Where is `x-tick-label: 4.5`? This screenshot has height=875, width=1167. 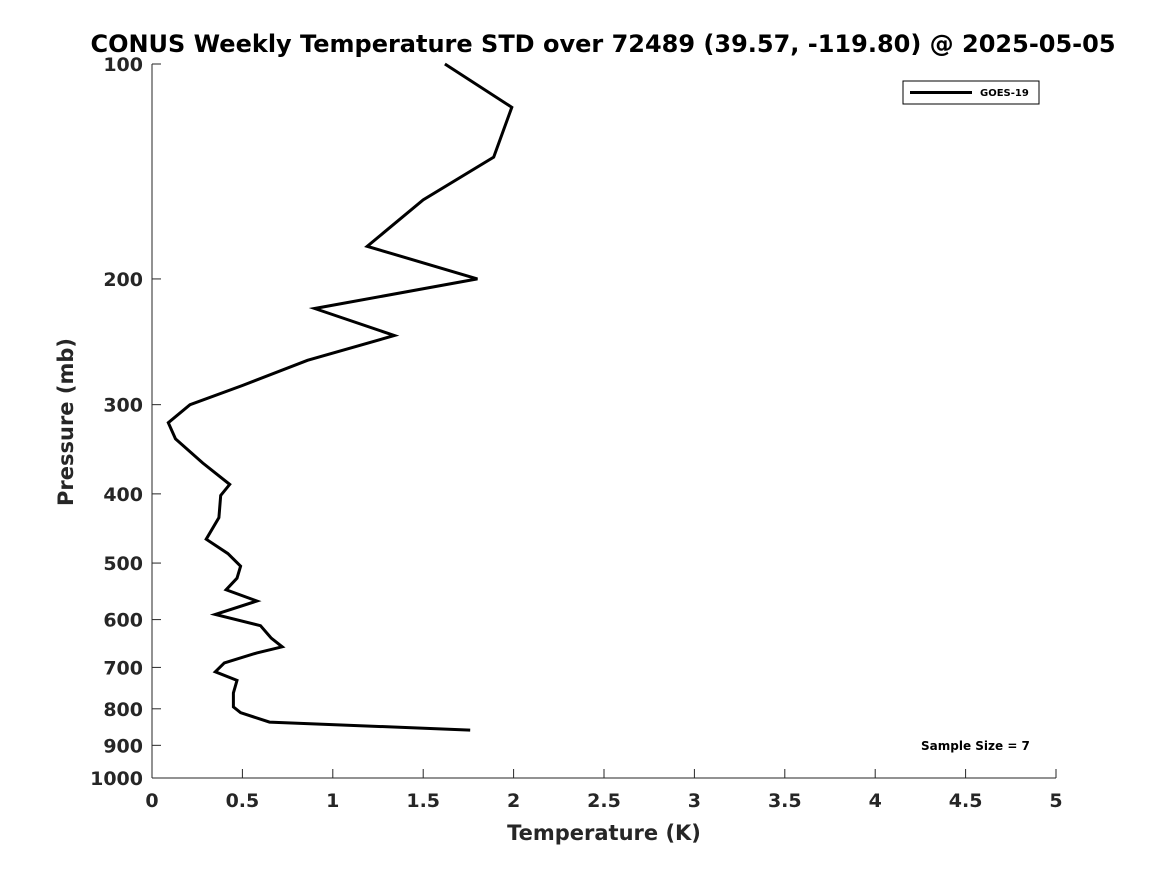
x-tick-label: 4.5 is located at coordinates (966, 801).